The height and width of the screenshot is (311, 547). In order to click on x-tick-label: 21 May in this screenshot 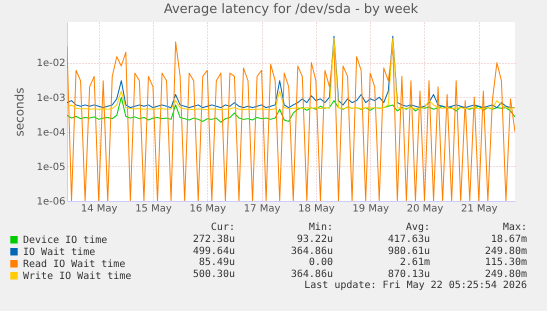, I will do `click(479, 209)`.